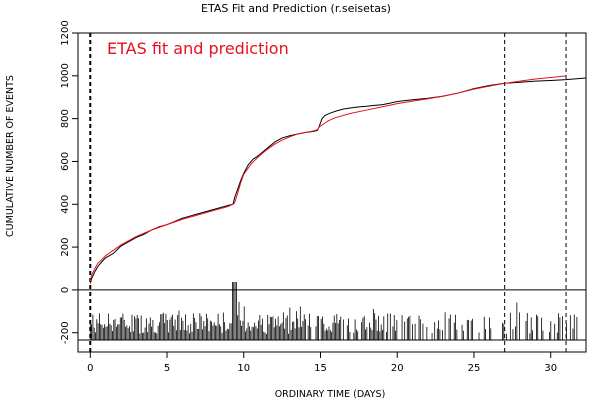 The width and height of the screenshot is (592, 400). What do you see at coordinates (65, 32) in the screenshot?
I see `y-tick-label-7: 1200` at bounding box center [65, 32].